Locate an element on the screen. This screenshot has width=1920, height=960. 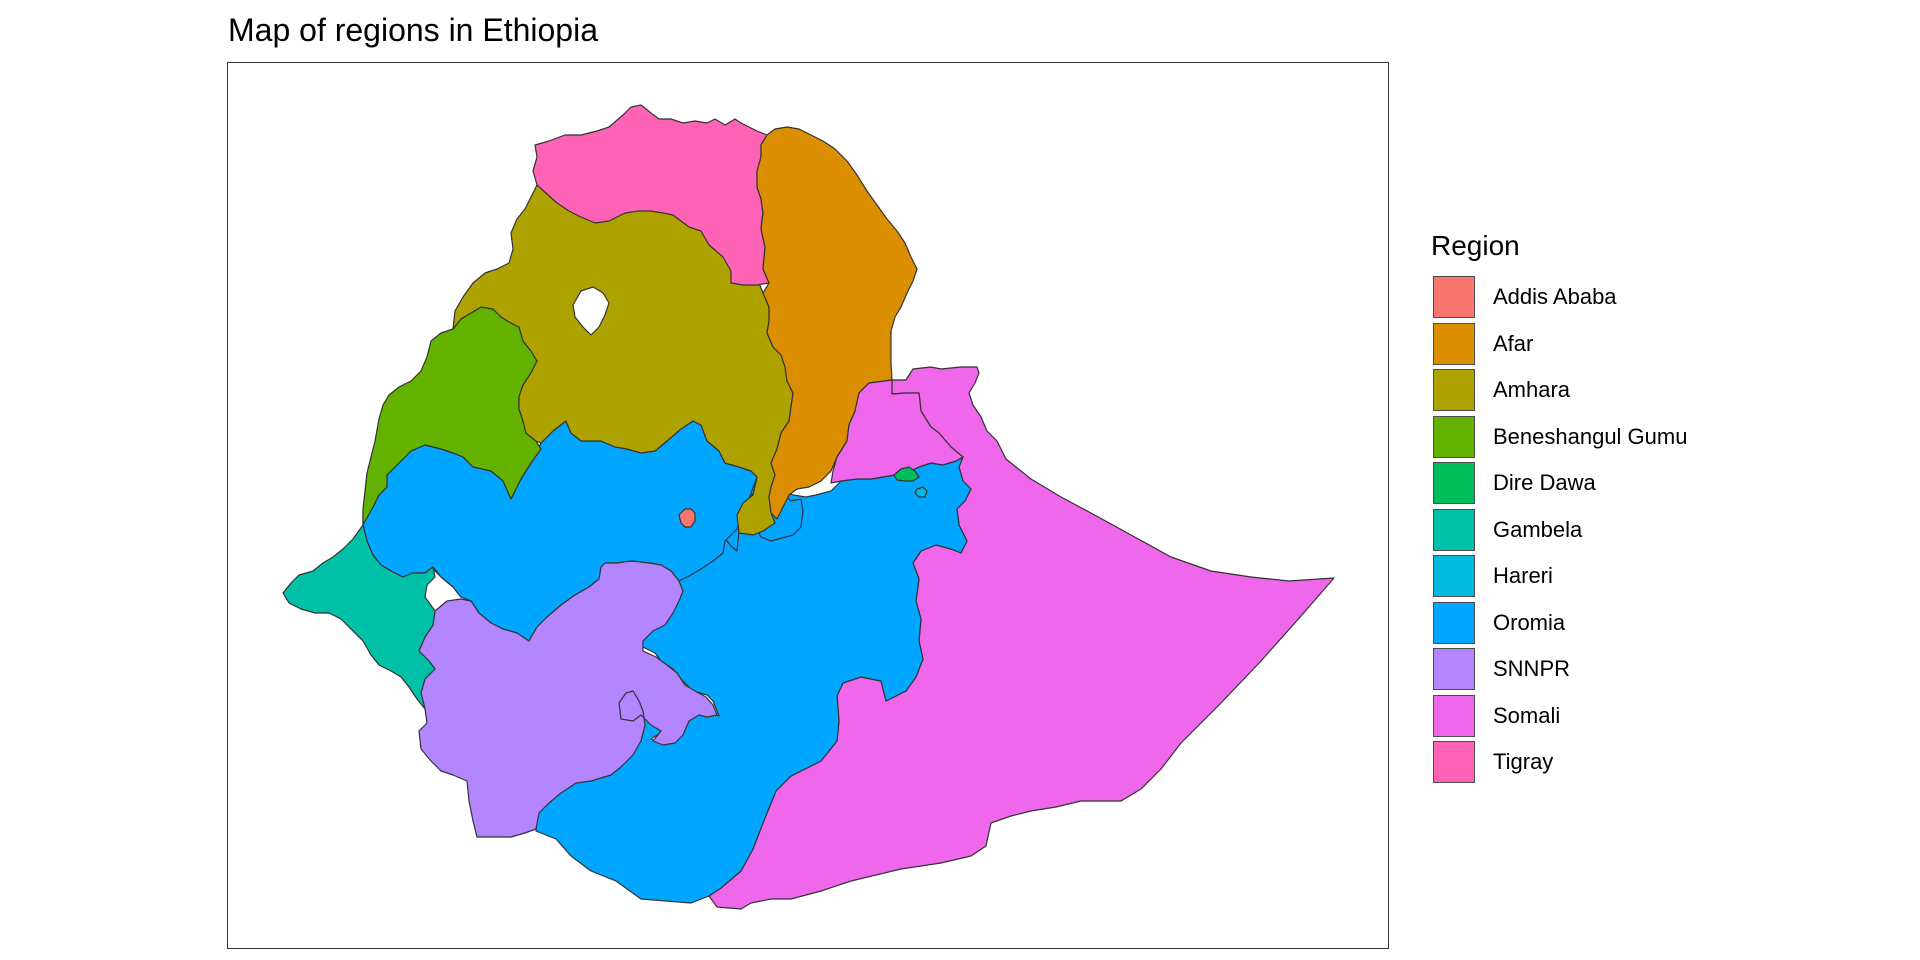
legend-label: Afar is located at coordinates (1513, 343).